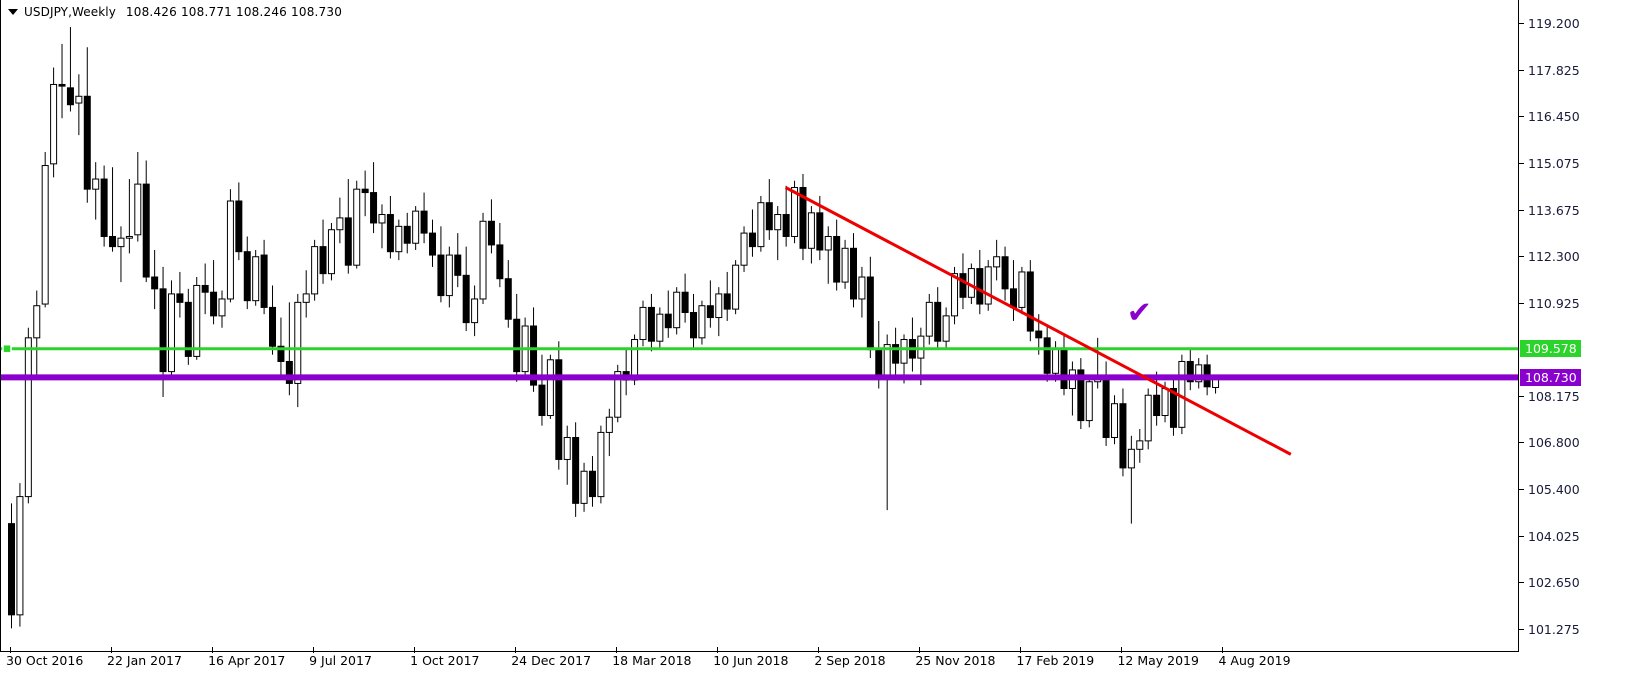 The image size is (1633, 695). Describe the element at coordinates (7, 348) in the screenshot. I see `line-anchor-handle` at that location.